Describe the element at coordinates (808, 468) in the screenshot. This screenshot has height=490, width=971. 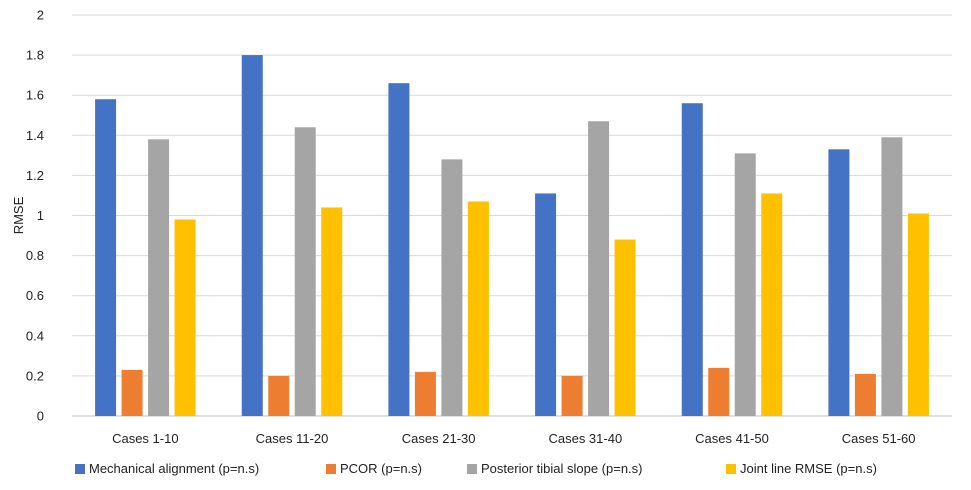
I see `legend-label: Joint line RMSE (p=n.s)` at that location.